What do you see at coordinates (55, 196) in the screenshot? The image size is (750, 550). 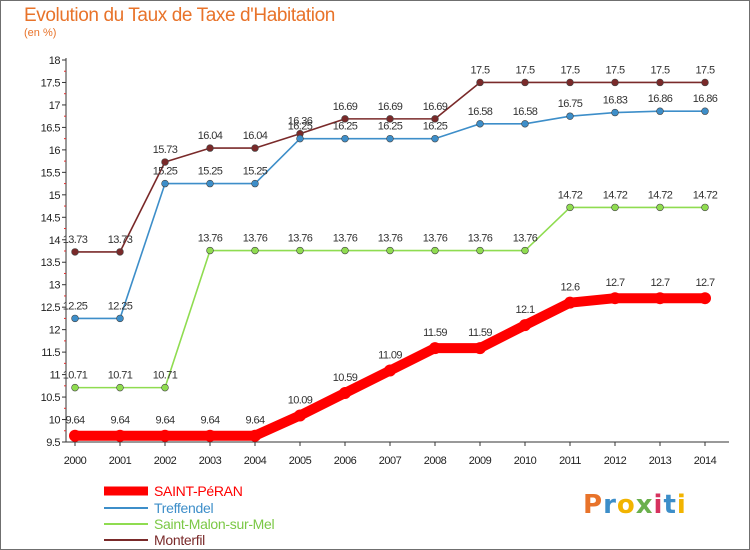 I see `y-tick-label: 15` at bounding box center [55, 196].